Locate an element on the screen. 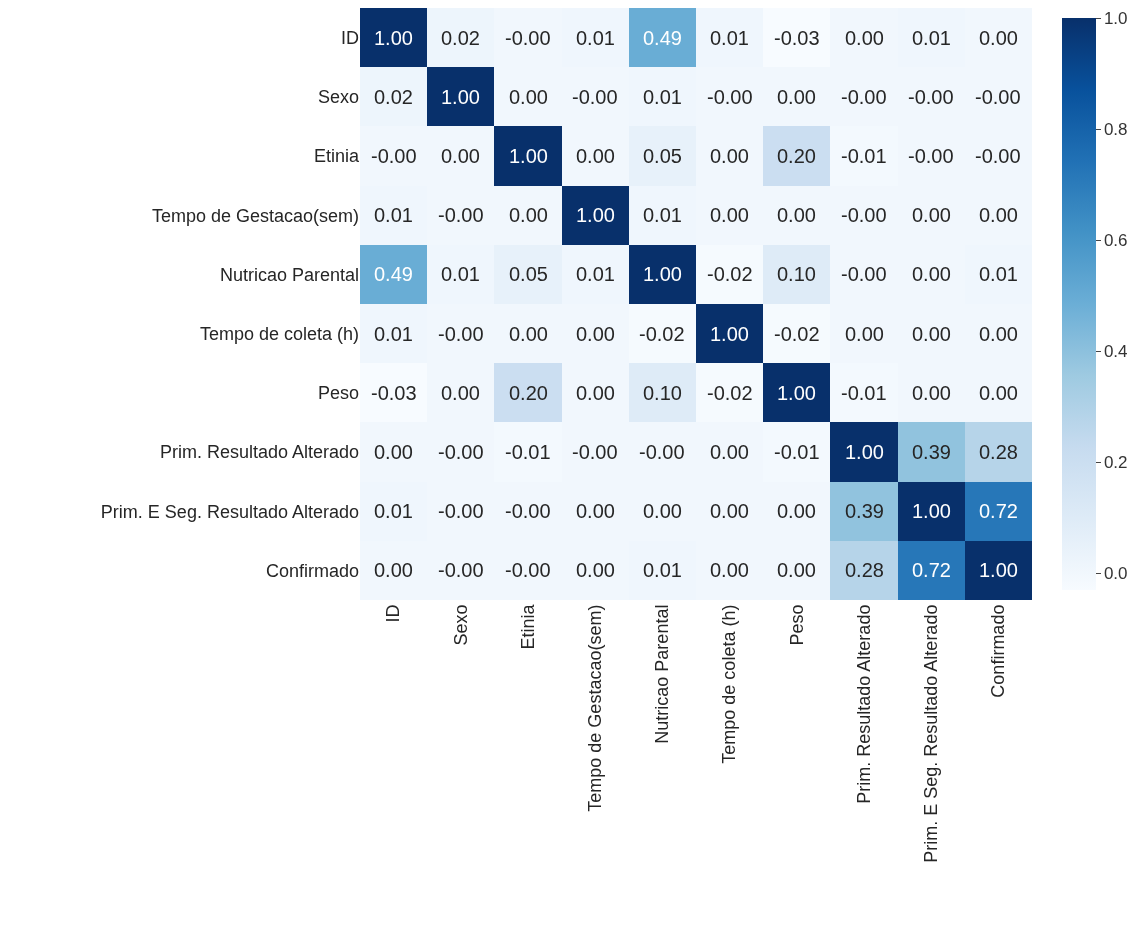 The image size is (1146, 945). y-tick-label: Tempo de Gestacao(sem) is located at coordinates (255, 215).